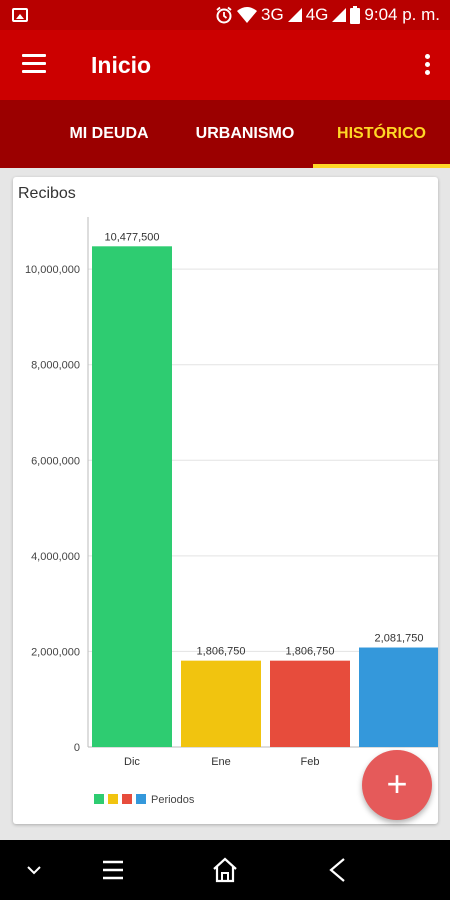  What do you see at coordinates (47, 193) in the screenshot?
I see `chart-title: Recibos` at bounding box center [47, 193].